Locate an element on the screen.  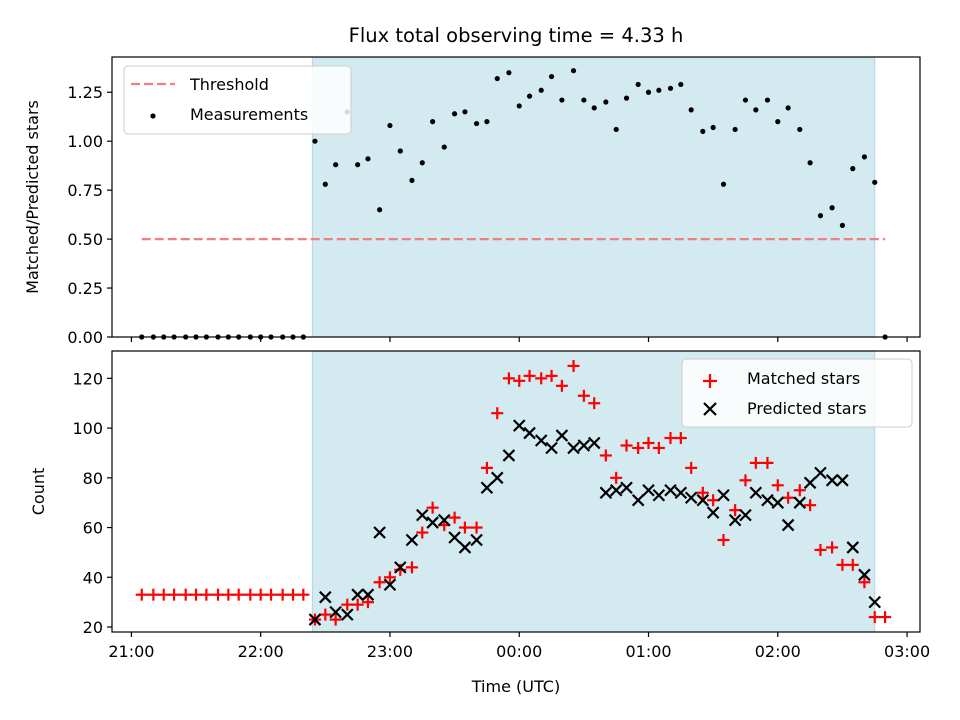
x-tick-label: 23:00 is located at coordinates (390, 651).